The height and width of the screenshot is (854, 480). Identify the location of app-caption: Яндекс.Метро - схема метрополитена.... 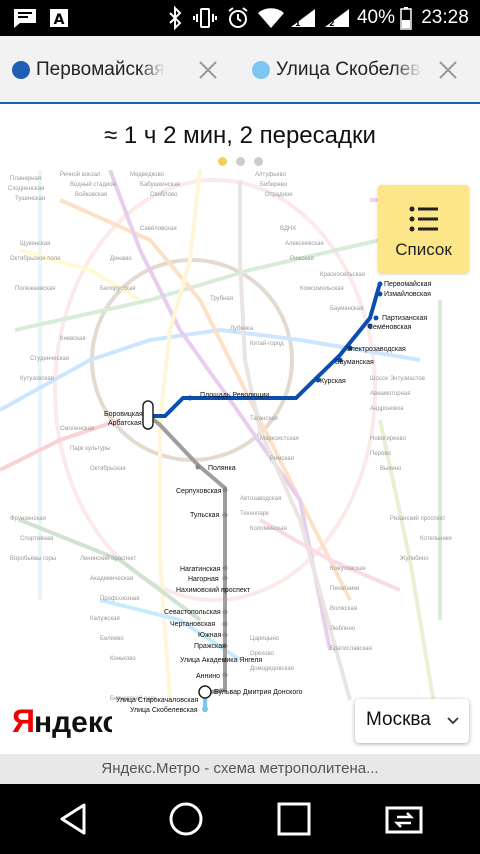
(240, 768).